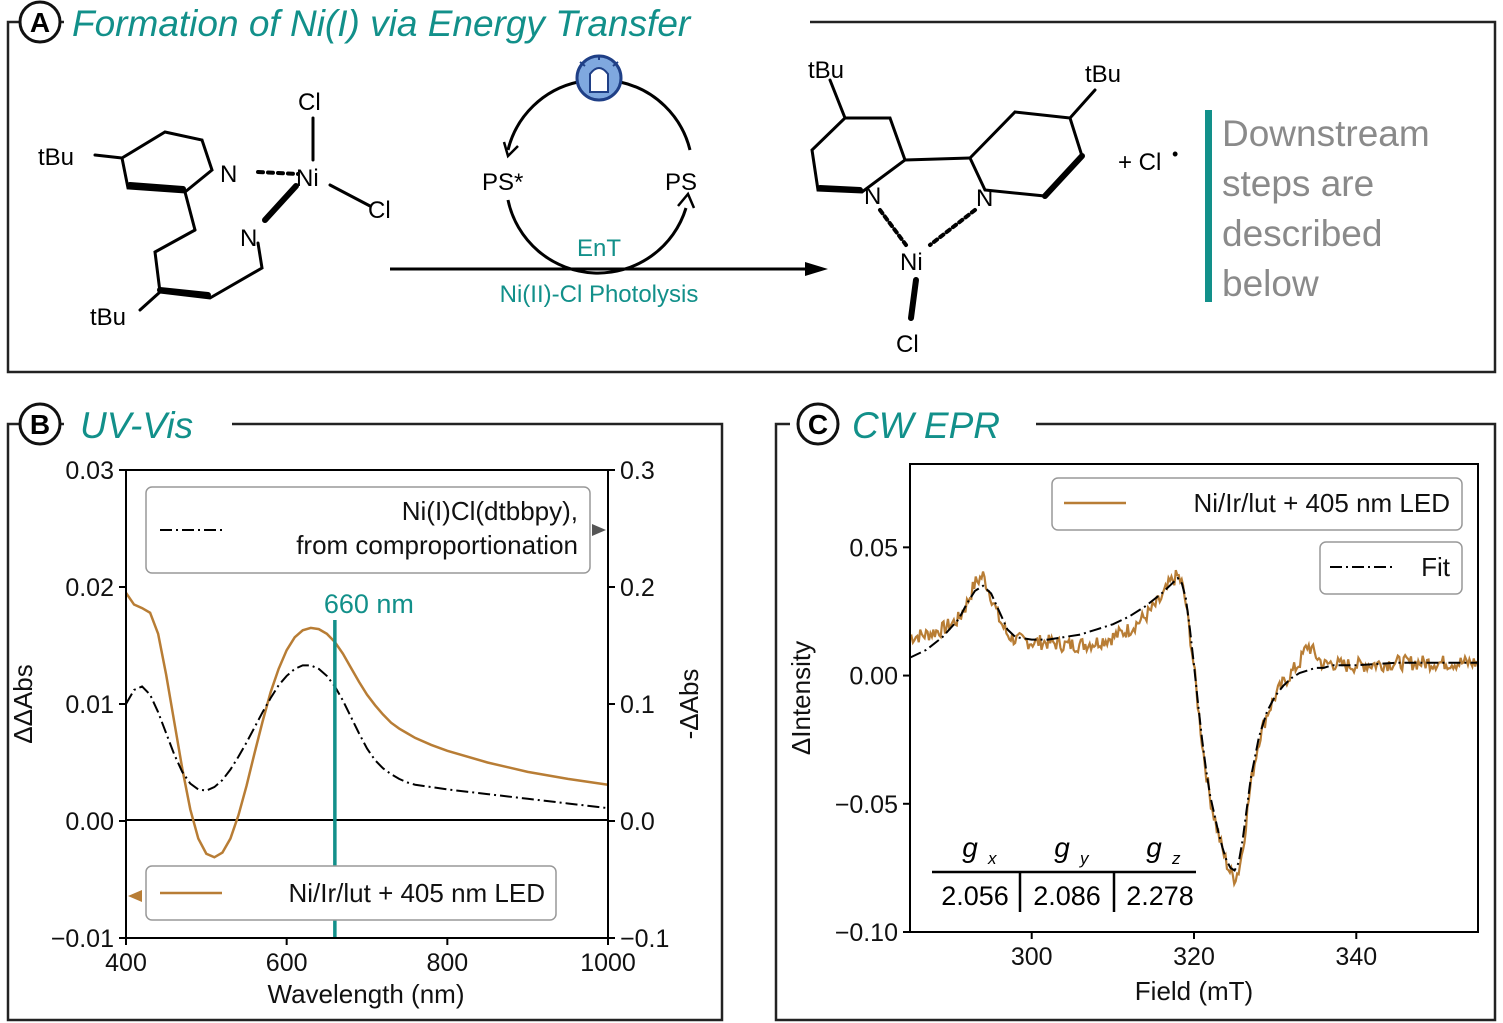 The image size is (1503, 1023). What do you see at coordinates (89, 705) in the screenshot?
I see `uvvis-ytick-label: 0.01` at bounding box center [89, 705].